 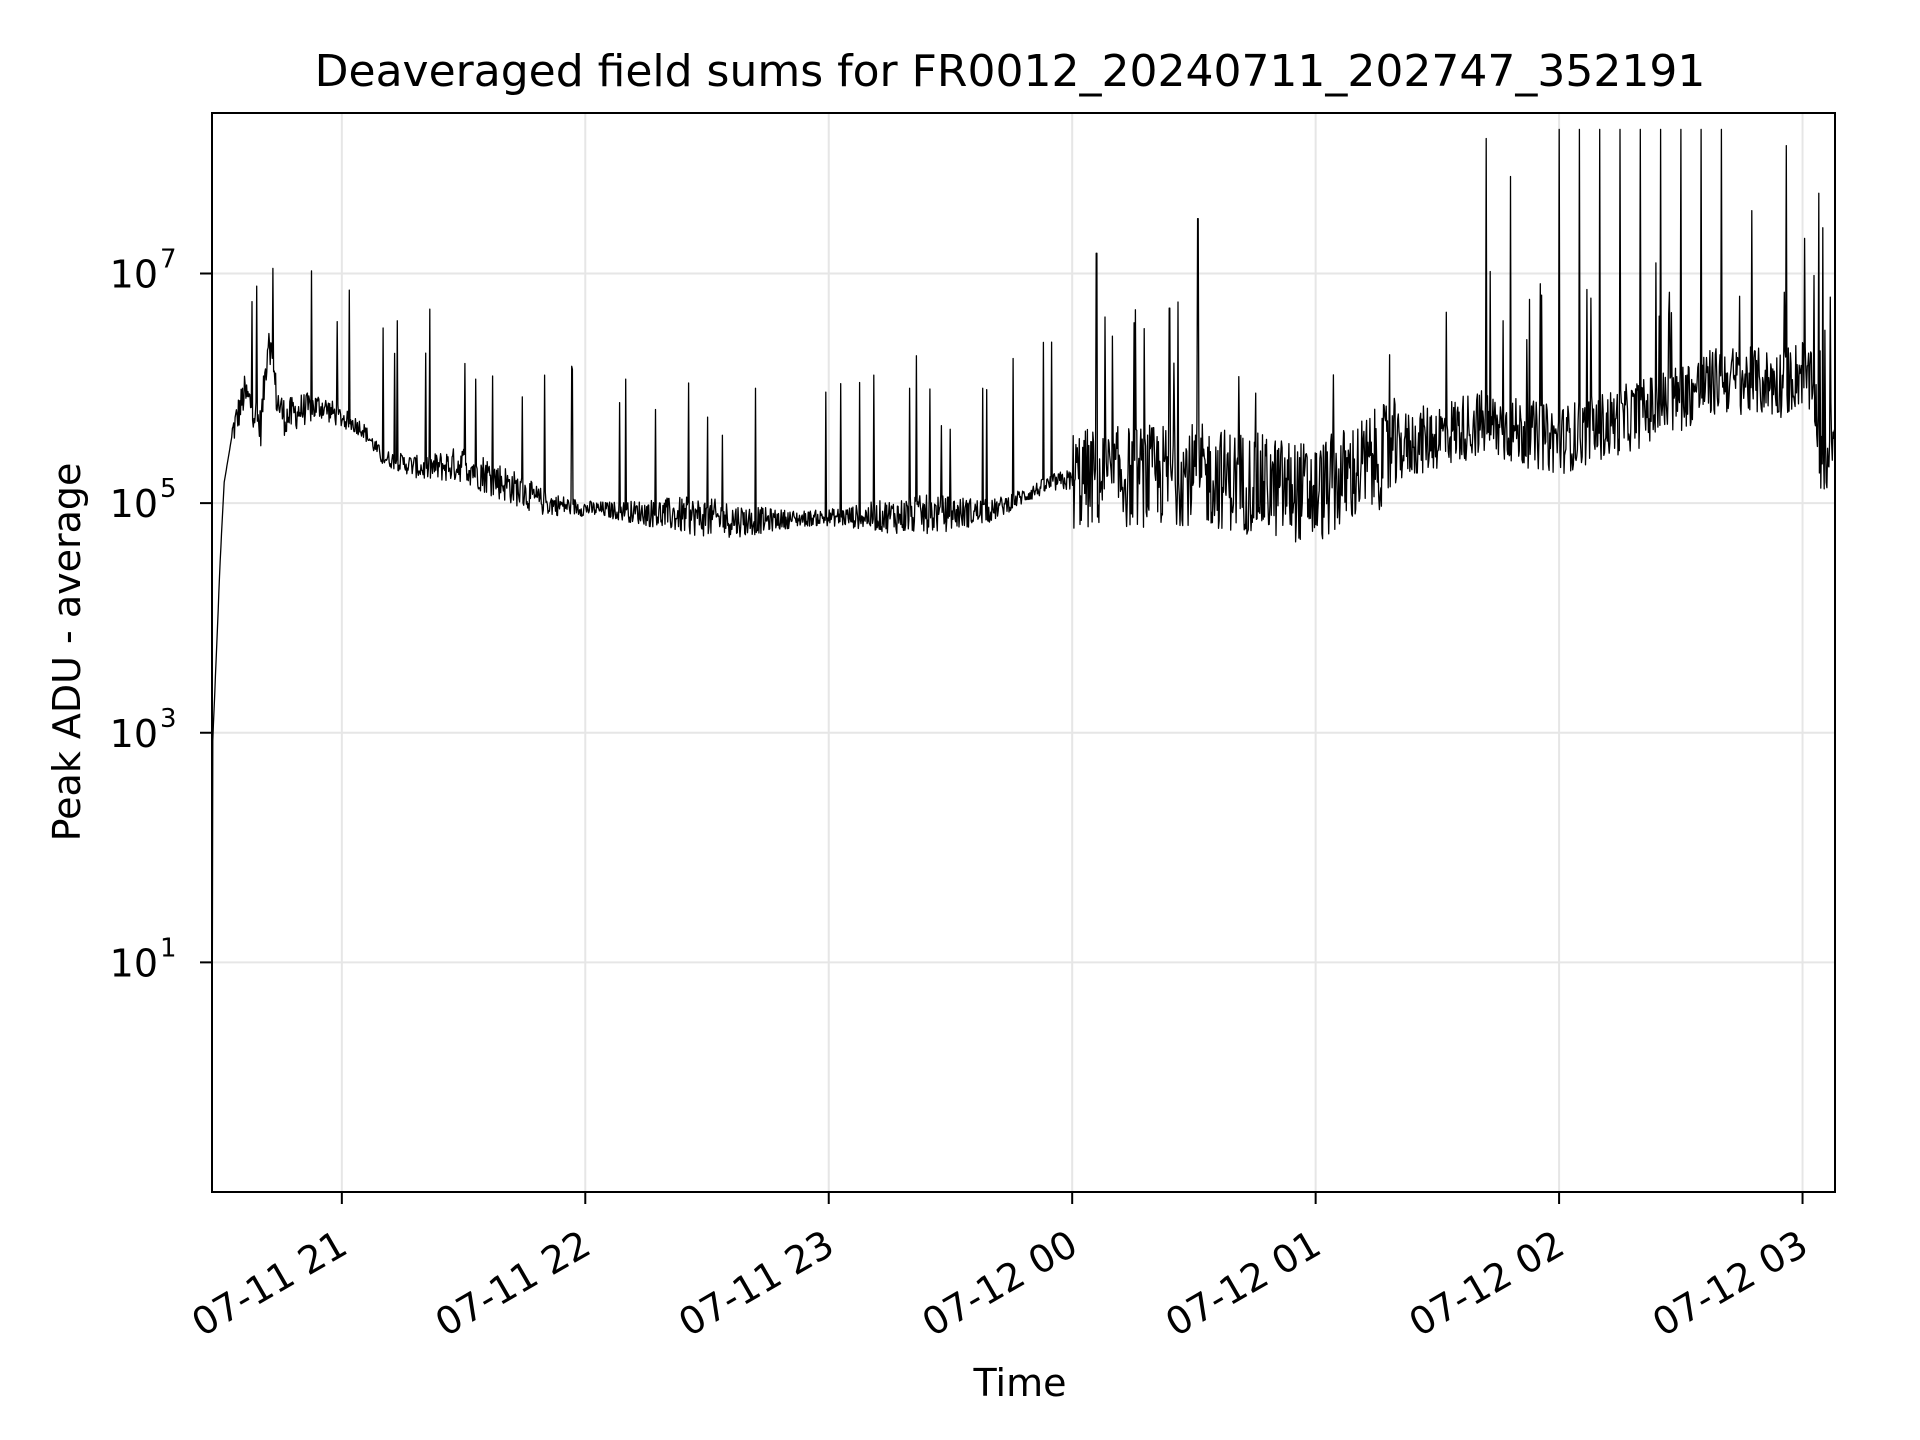 What do you see at coordinates (168, 719) in the screenshot?
I see `y-tick-exponent: 3` at bounding box center [168, 719].